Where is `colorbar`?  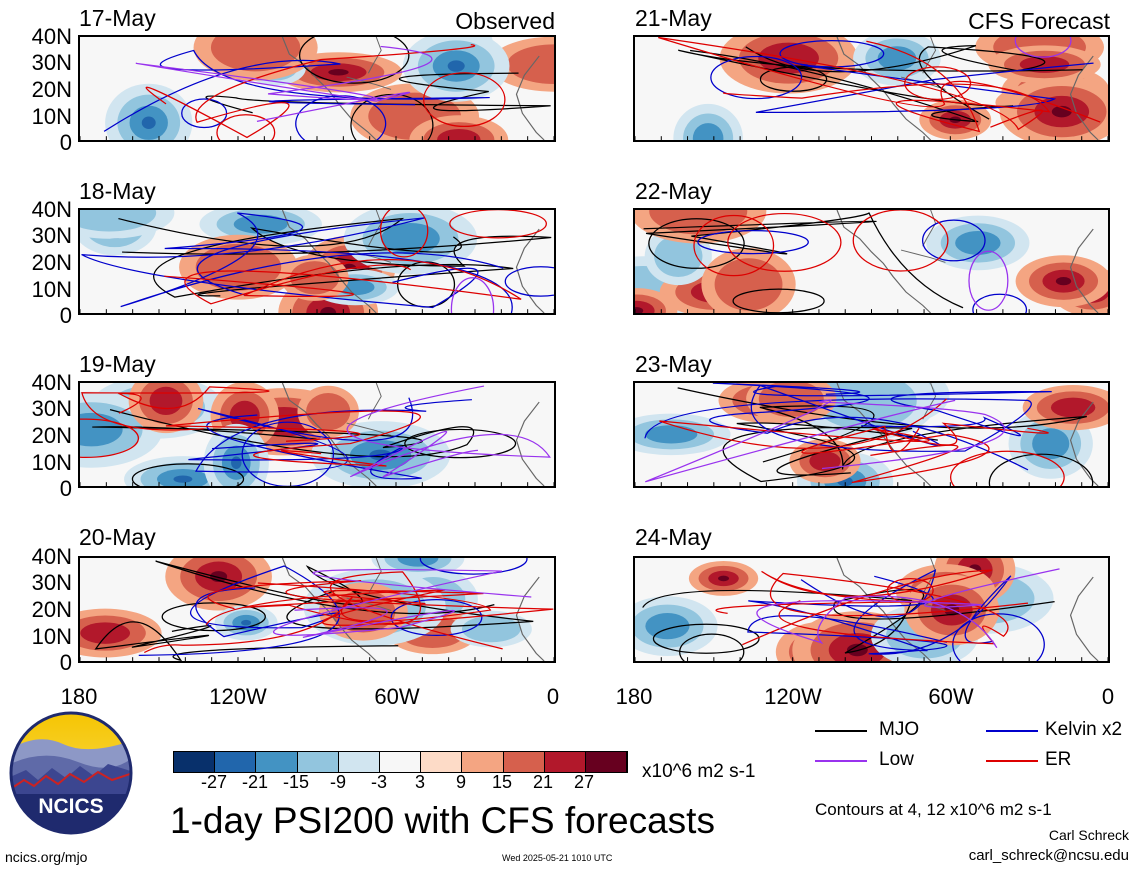
colorbar is located at coordinates (400, 762).